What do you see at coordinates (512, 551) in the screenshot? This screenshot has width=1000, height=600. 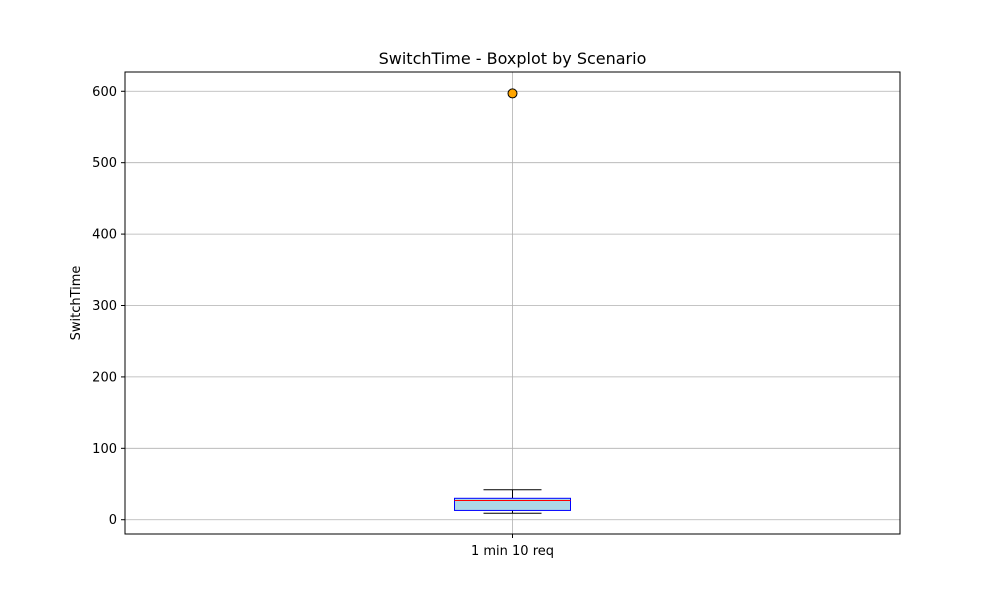 I see `x-tick-label: 1 min 10 req` at bounding box center [512, 551].